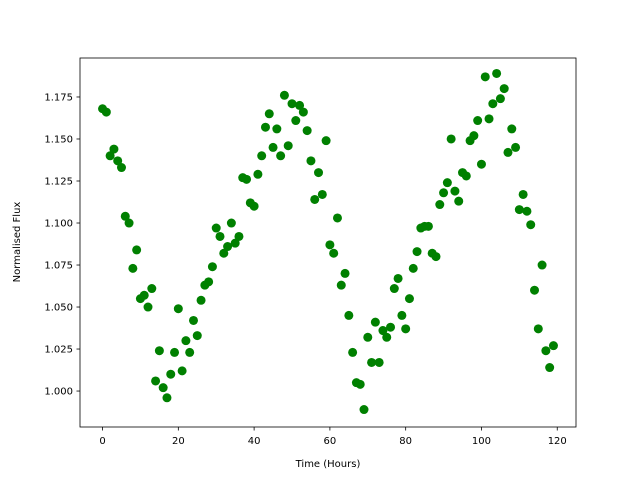  Describe the element at coordinates (405, 441) in the screenshot. I see `x-tick-label: 80` at that location.